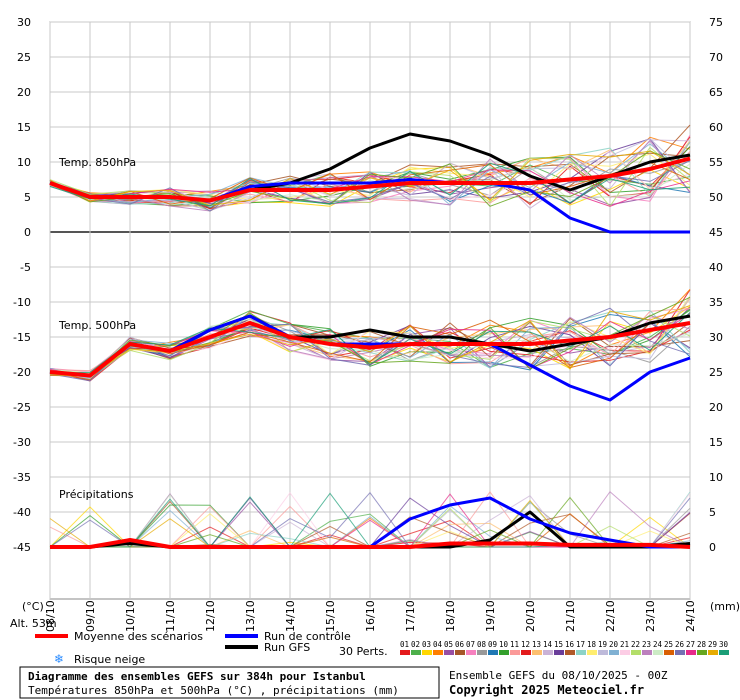 This screenshot has width=740, height=700. Describe the element at coordinates (22, 547) in the screenshot. I see `y-tick-left: -45` at that location.